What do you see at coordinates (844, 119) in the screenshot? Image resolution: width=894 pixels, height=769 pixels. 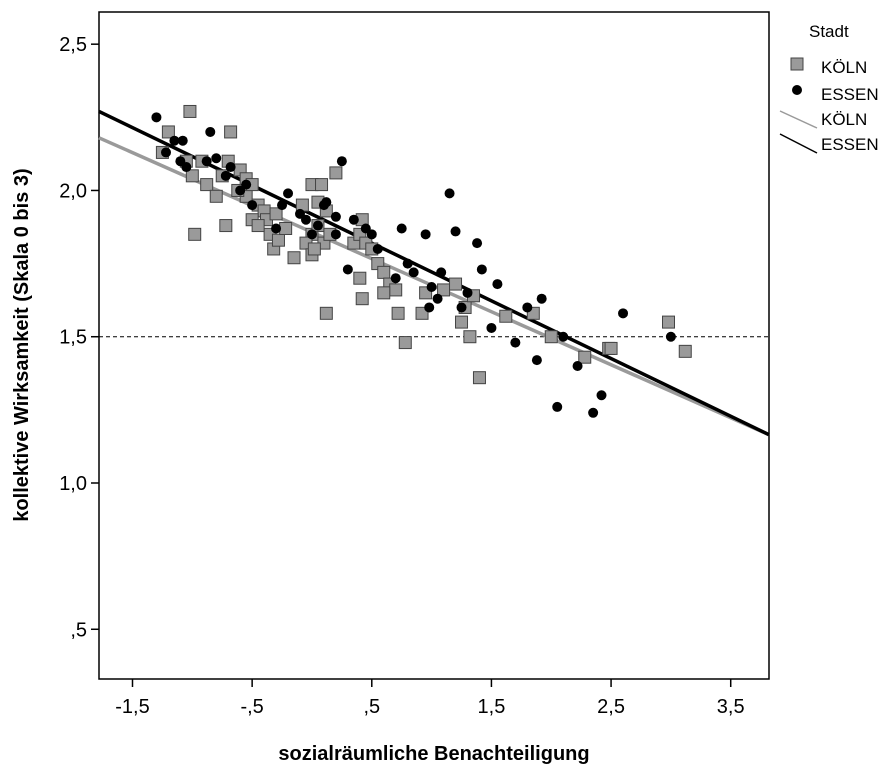 I see `legend-label-koeln-line: KÖLN` at bounding box center [844, 119].